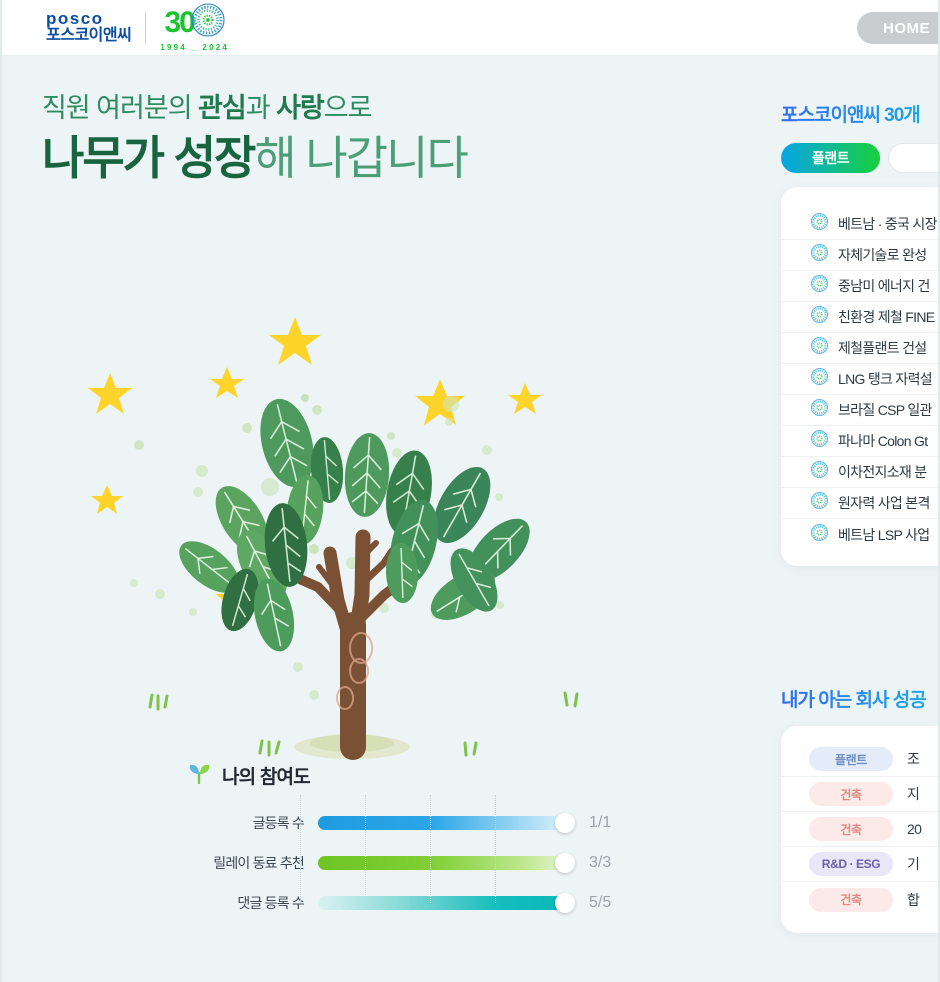  What do you see at coordinates (884, 534) in the screenshot?
I see `list-item-label: 베트남 LSP 사업` at bounding box center [884, 534].